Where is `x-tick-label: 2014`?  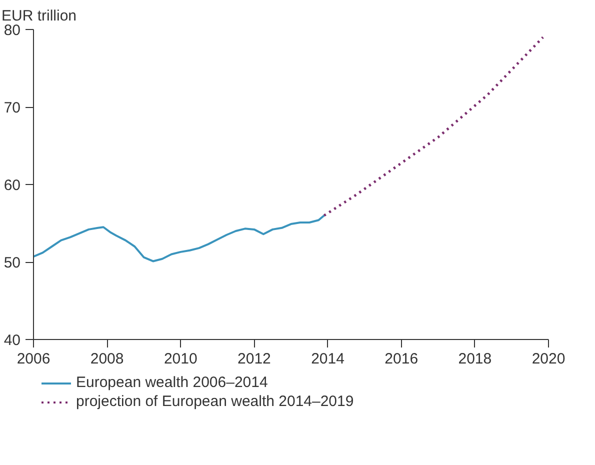
x-tick-label: 2014 is located at coordinates (327, 359).